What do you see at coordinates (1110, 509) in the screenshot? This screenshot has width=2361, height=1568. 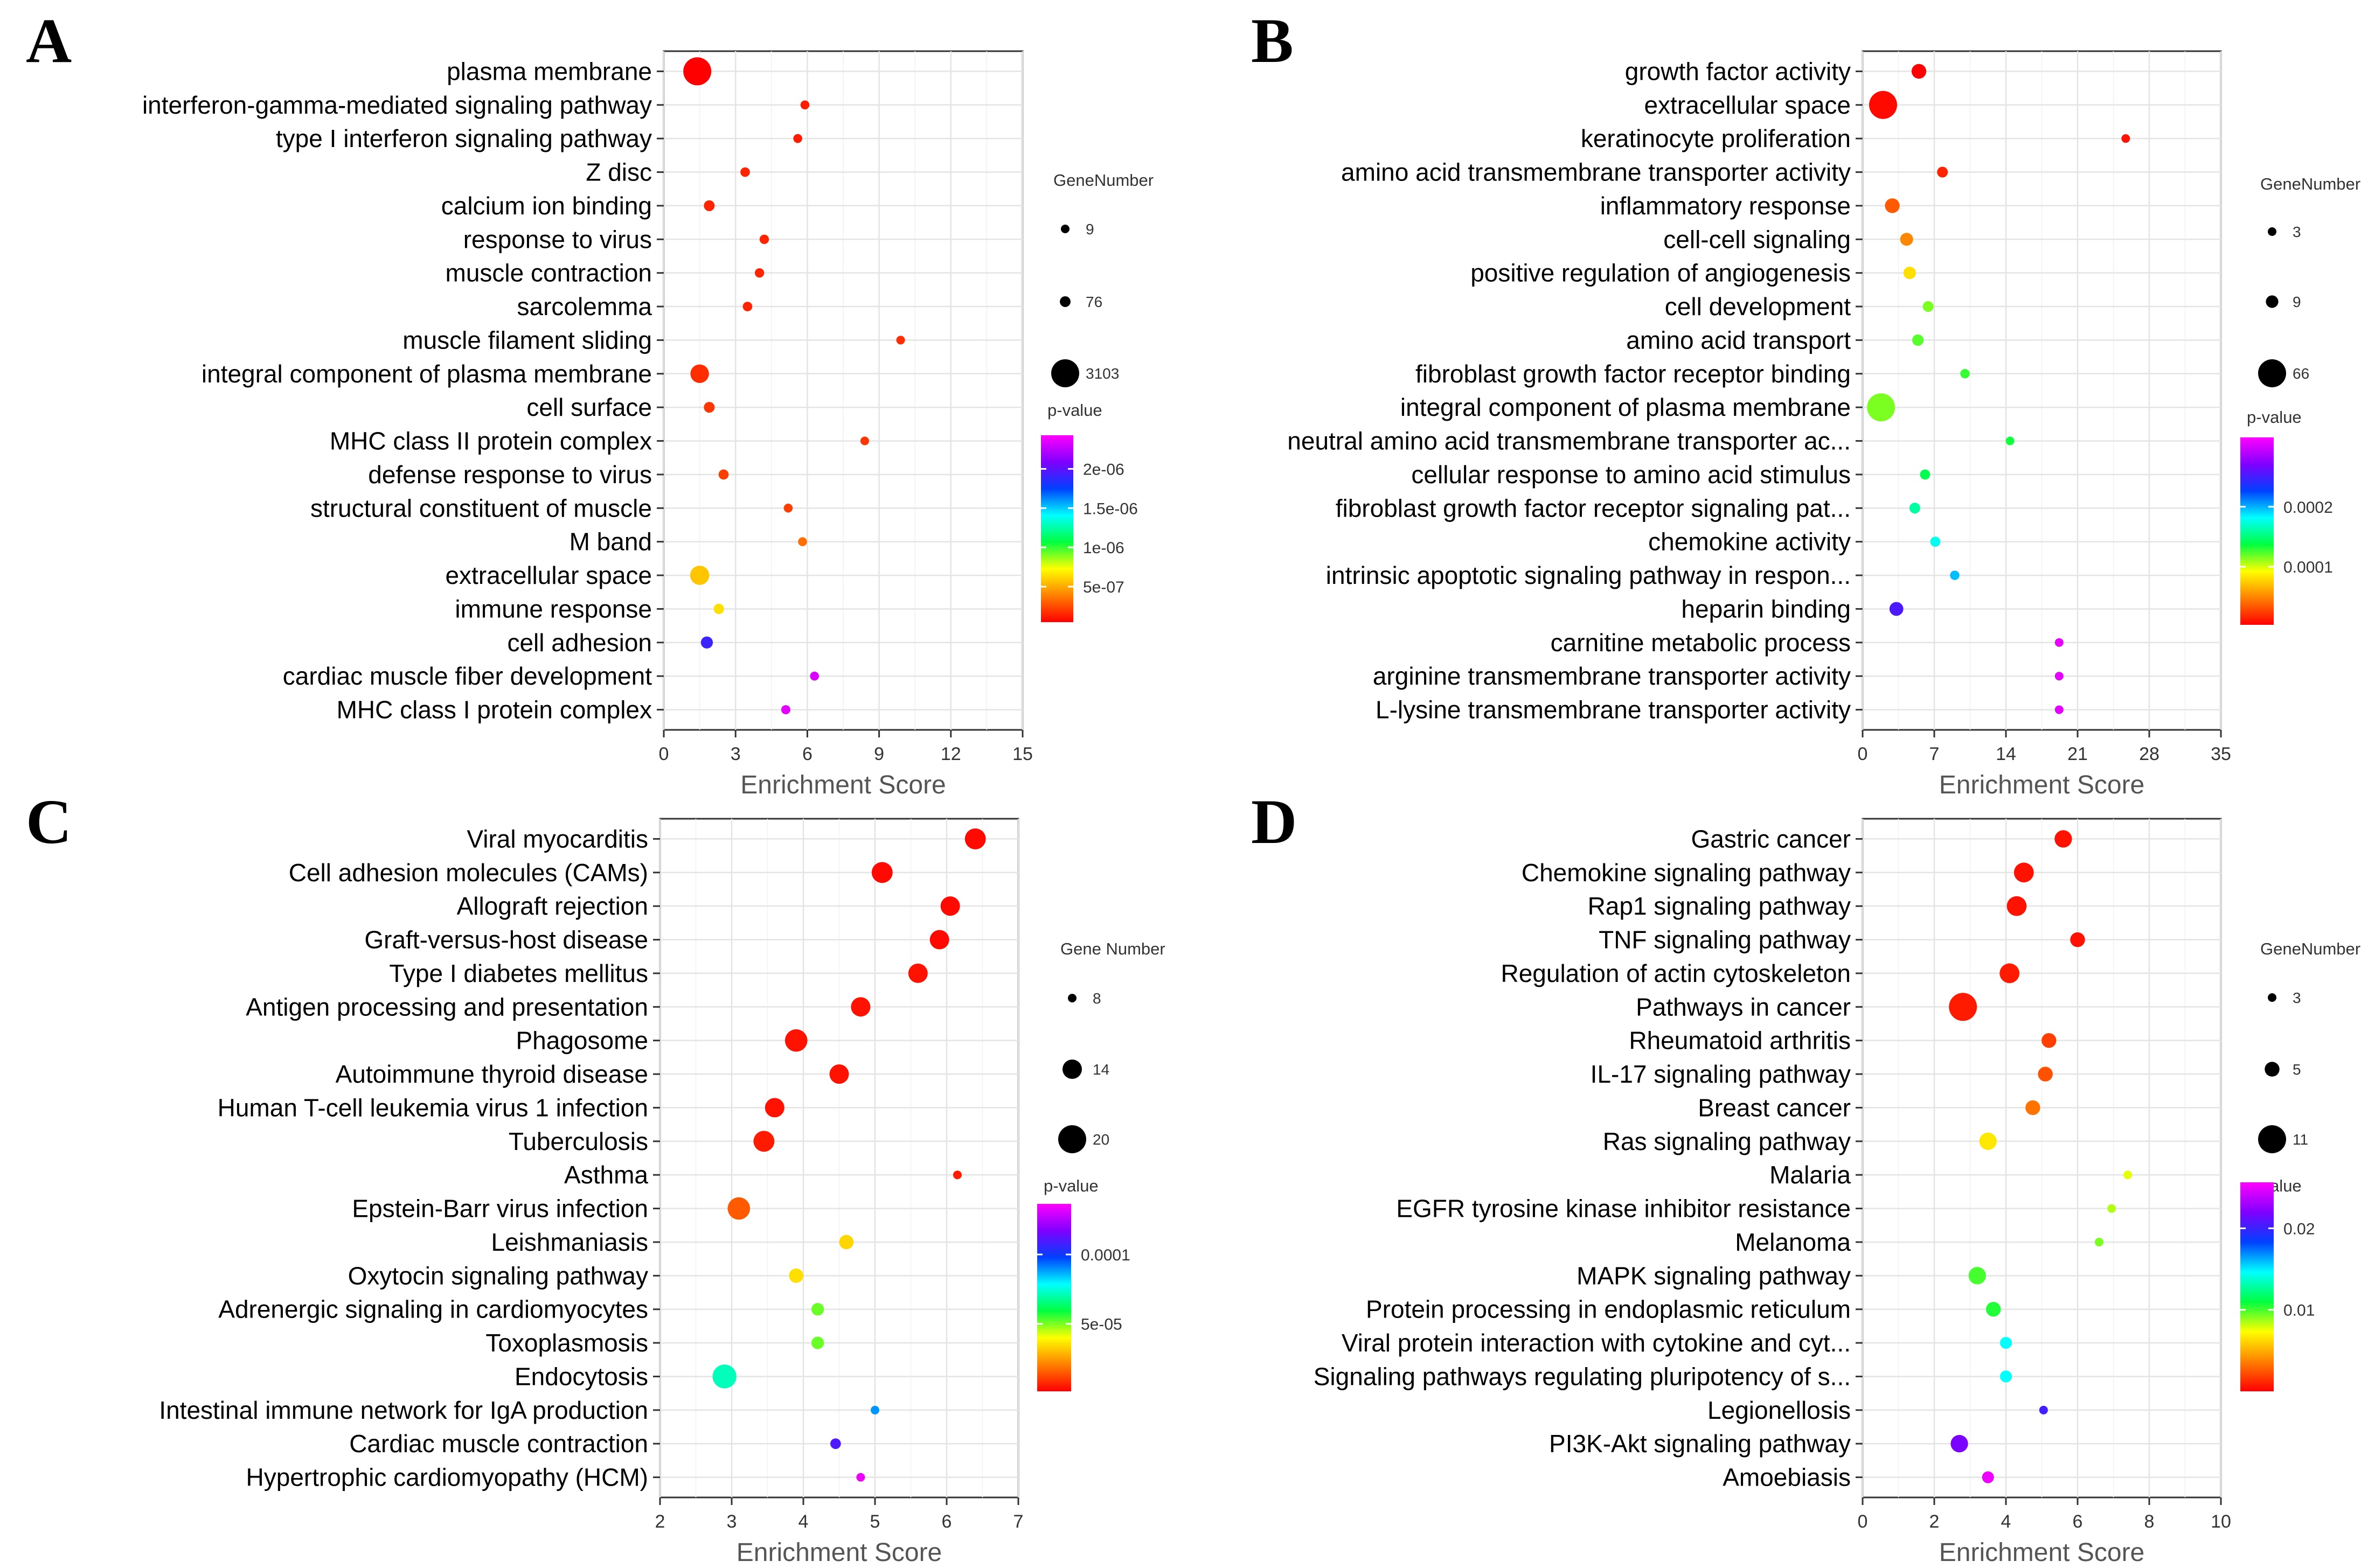 I see `color-bar-label: 1.5e-06` at bounding box center [1110, 509].